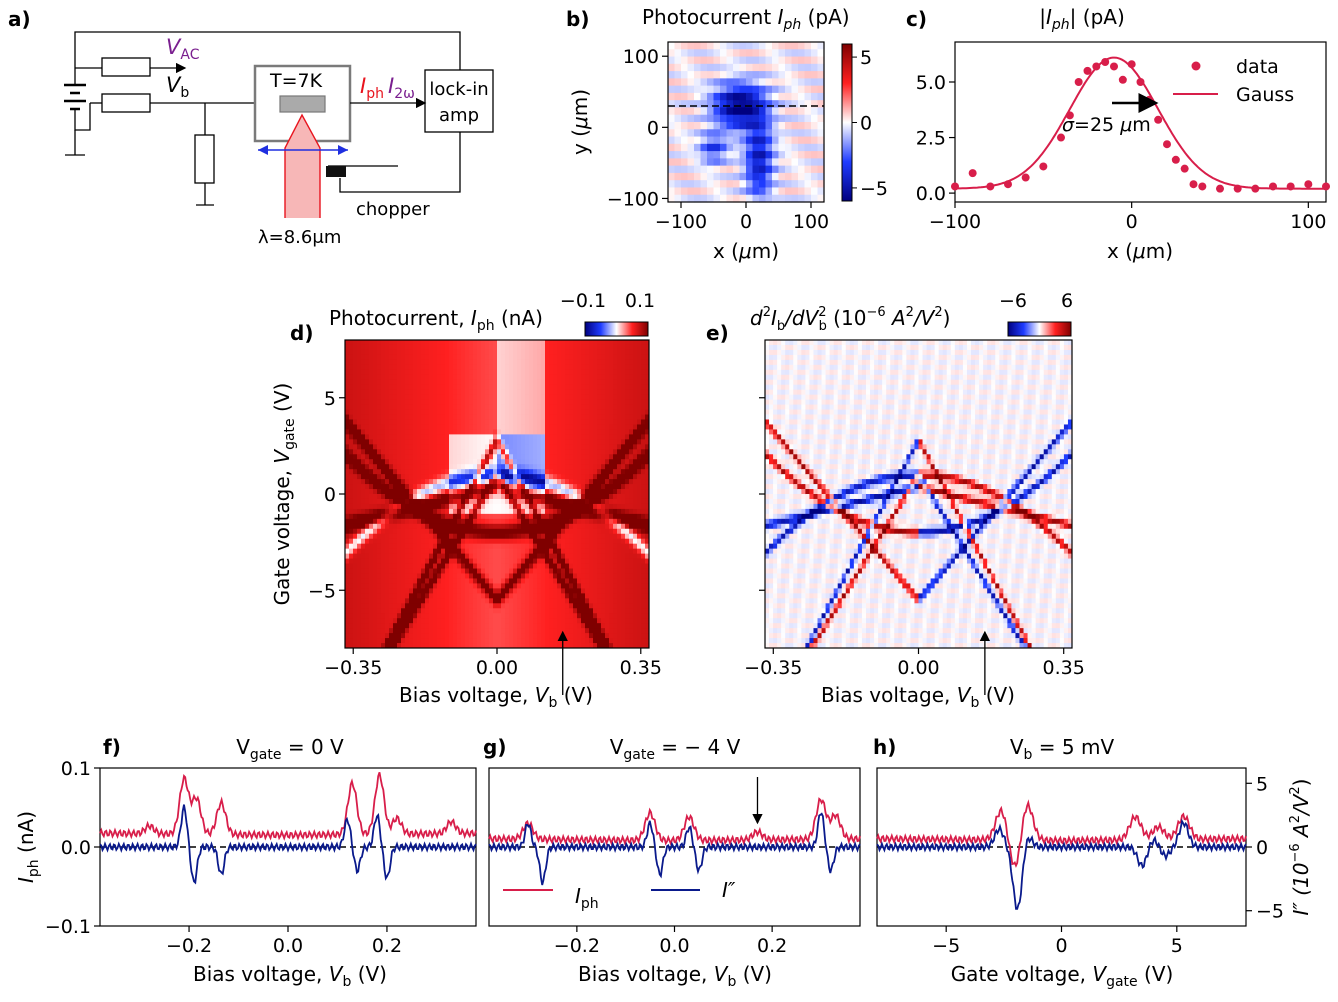 This screenshot has height=1002, width=1338. I want to click on vac-label: VAC, so click(183, 49).